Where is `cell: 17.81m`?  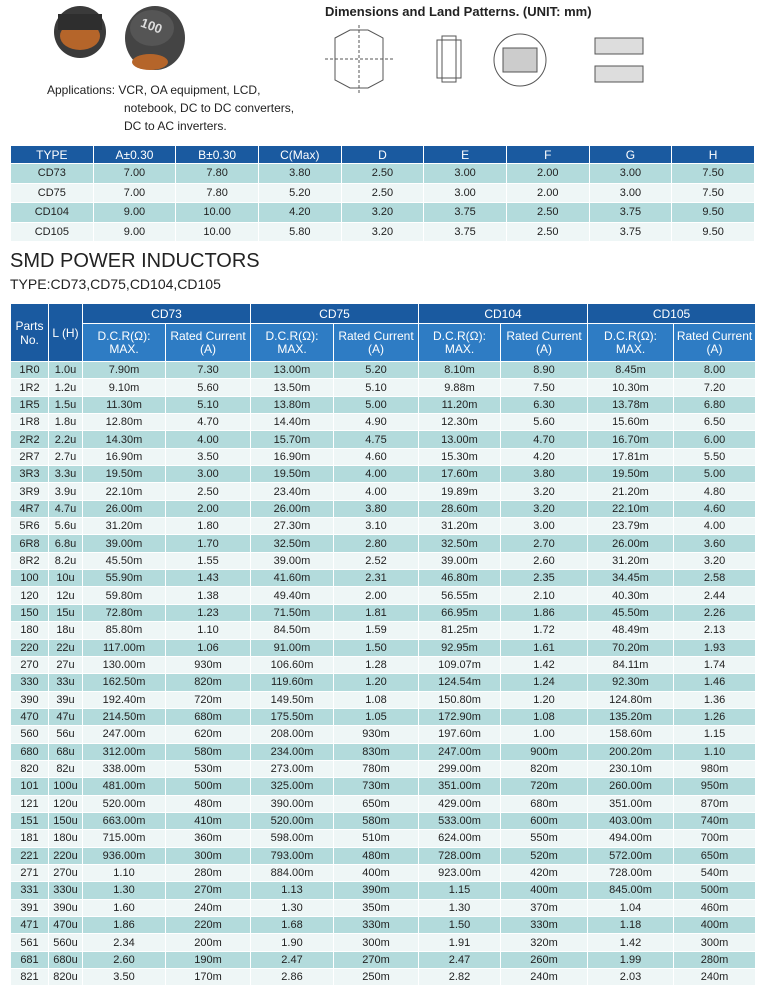
cell: 17.81m is located at coordinates (631, 457).